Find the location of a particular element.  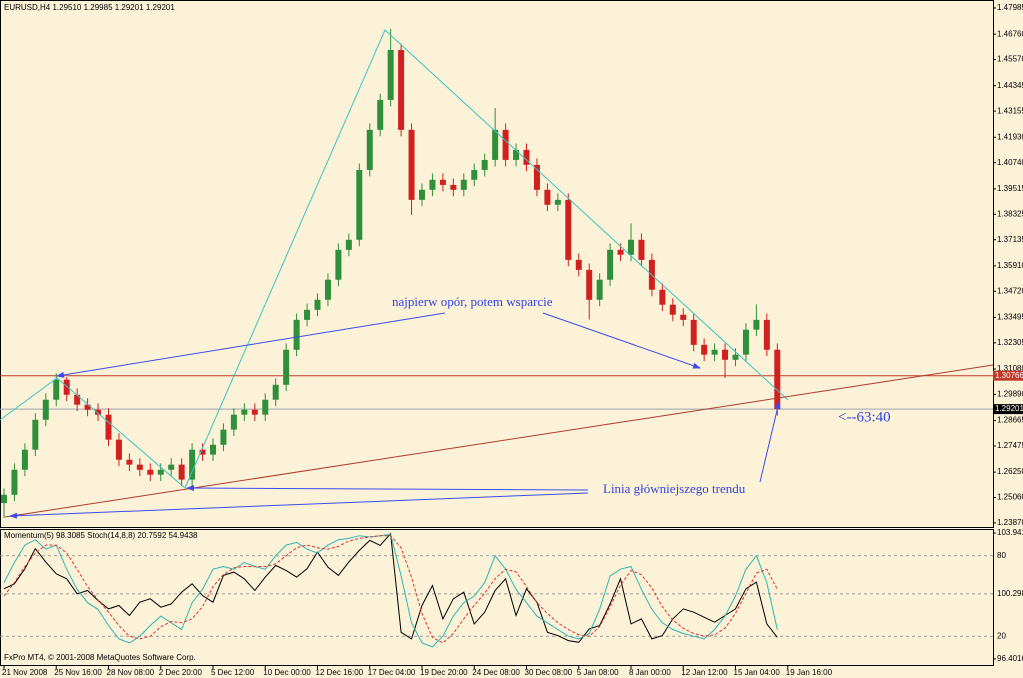

x-tick-label: 5 Dec 12:00 is located at coordinates (233, 672).